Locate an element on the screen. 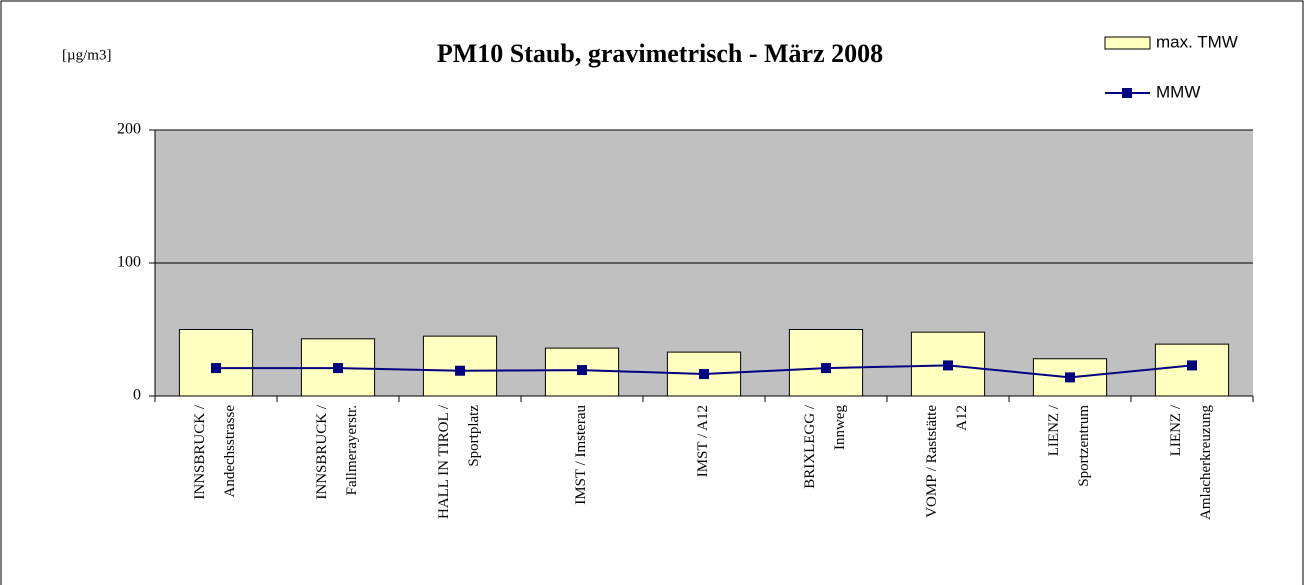 Image resolution: width=1305 pixels, height=585 pixels. y-tick-label: 100 is located at coordinates (129, 262).